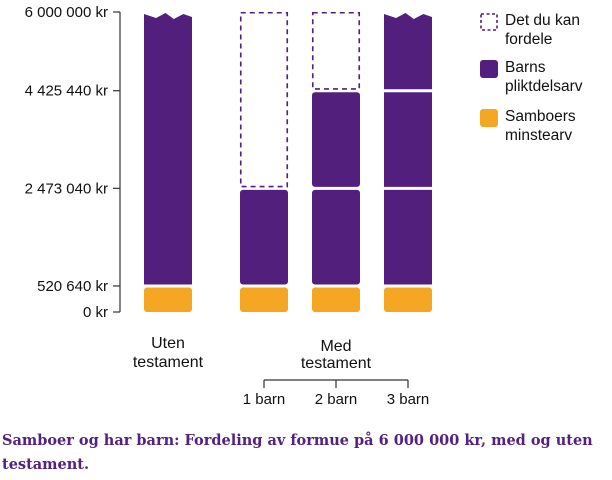 This screenshot has width=612, height=480. Describe the element at coordinates (408, 399) in the screenshot. I see `category-label: 3 barn` at that location.